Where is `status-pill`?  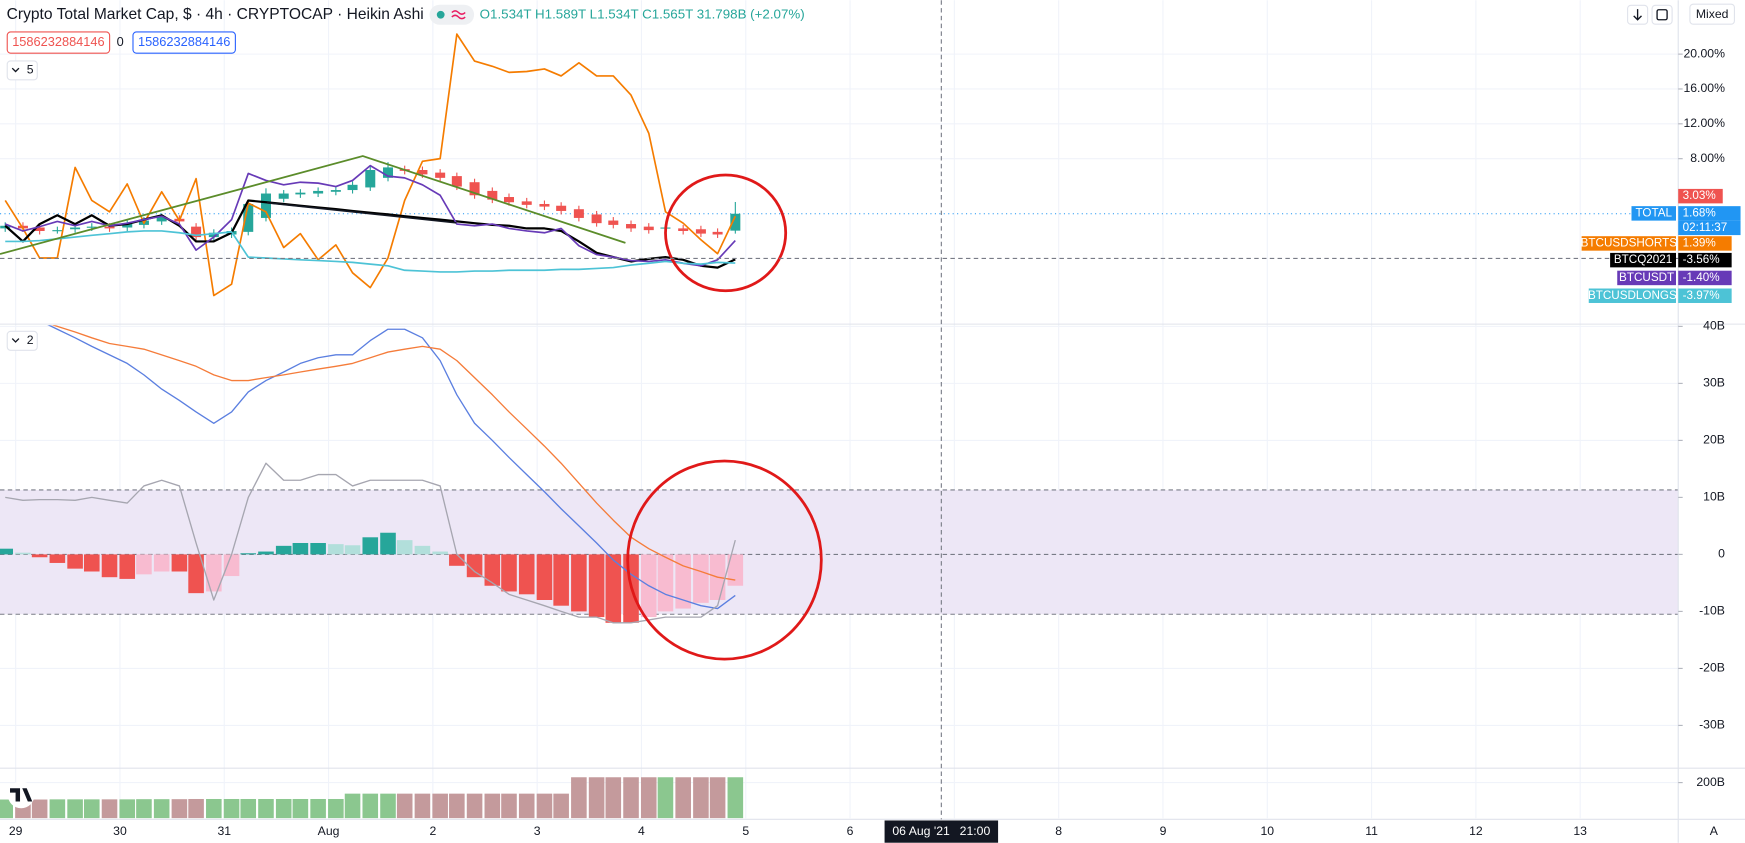 status-pill is located at coordinates (452, 14).